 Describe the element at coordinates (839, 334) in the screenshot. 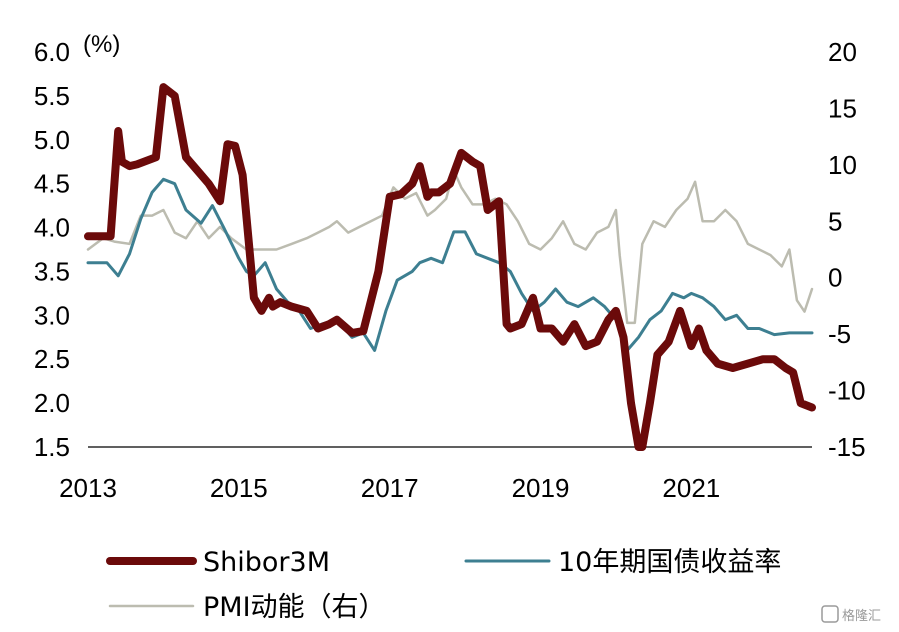

I see `y-right-tick-label: -5` at that location.